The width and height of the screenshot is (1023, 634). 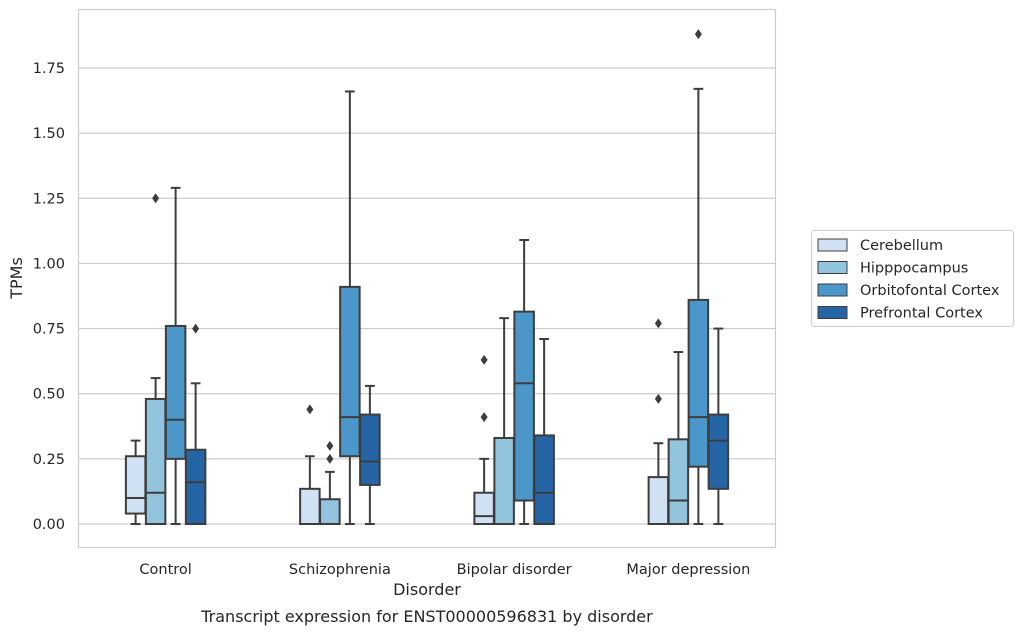 What do you see at coordinates (49, 395) in the screenshot?
I see `y-tick-label: 0.50` at bounding box center [49, 395].